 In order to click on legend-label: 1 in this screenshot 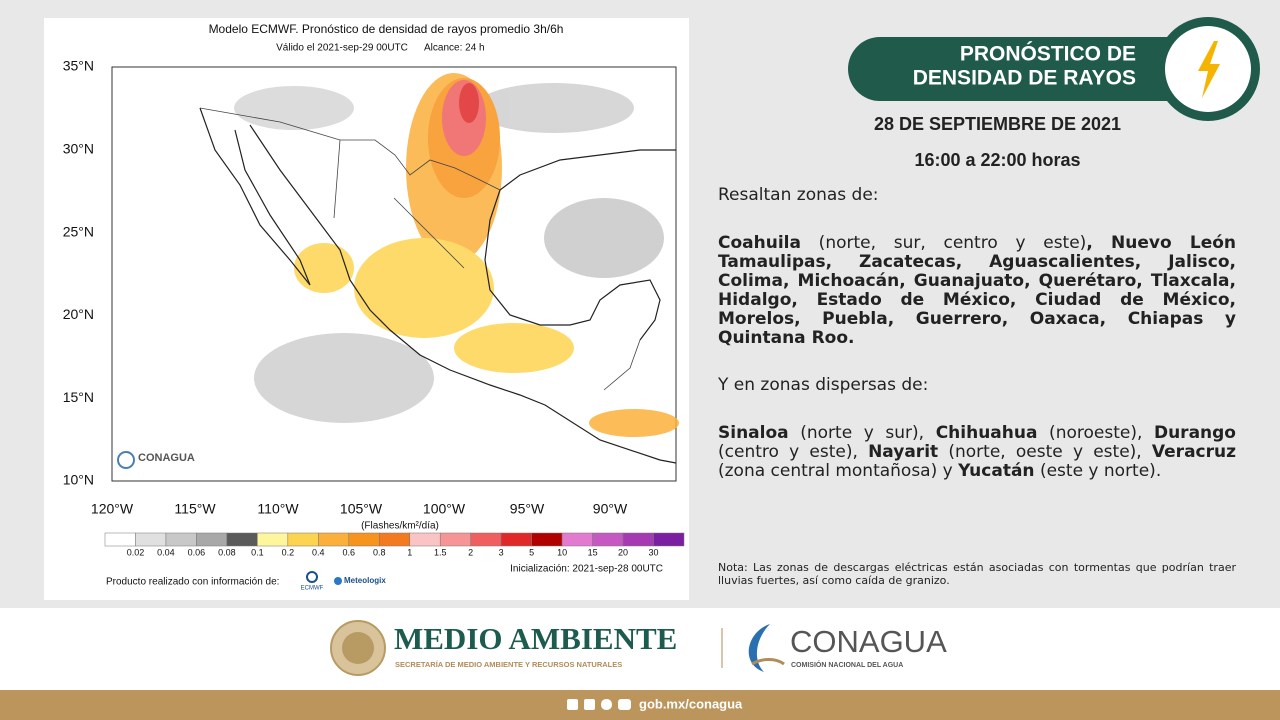, I will do `click(409, 552)`.